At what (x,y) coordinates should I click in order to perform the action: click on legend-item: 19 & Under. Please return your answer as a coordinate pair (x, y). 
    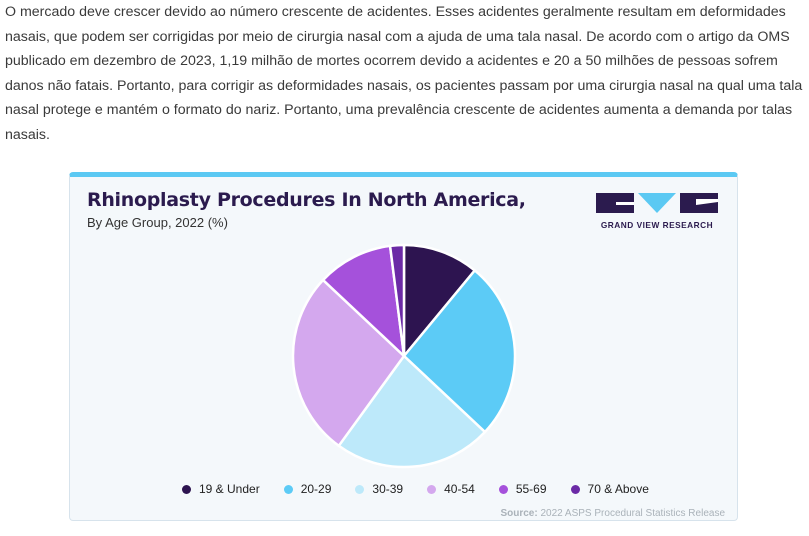
    Looking at the image, I should click on (221, 489).